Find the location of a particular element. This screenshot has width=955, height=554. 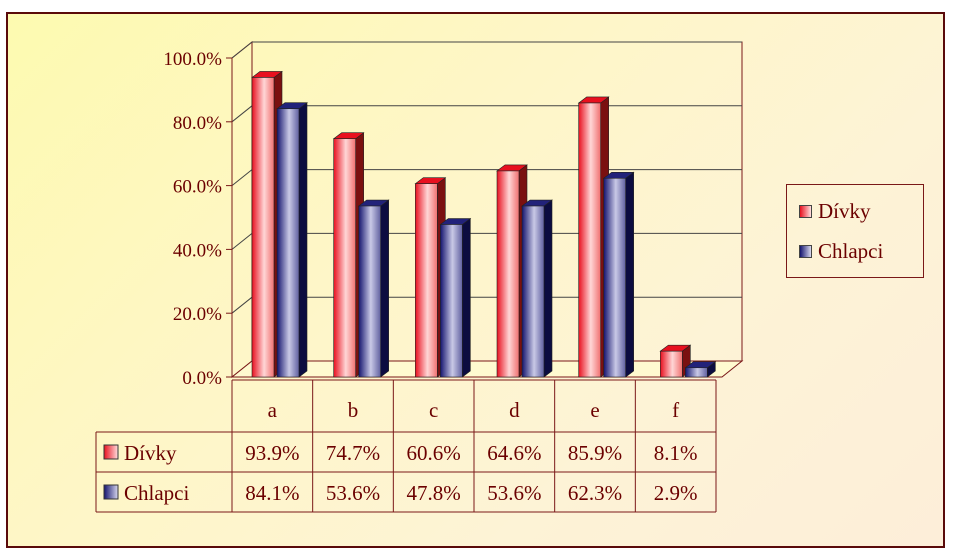

table-swatch-chlapci is located at coordinates (111, 492).